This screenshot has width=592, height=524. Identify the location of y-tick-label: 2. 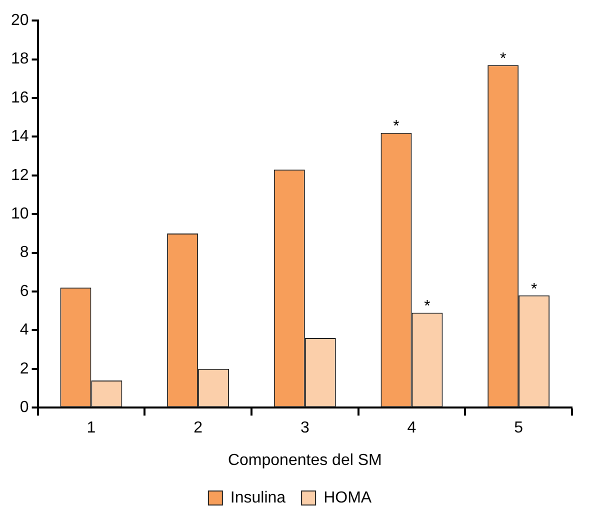
(24, 369).